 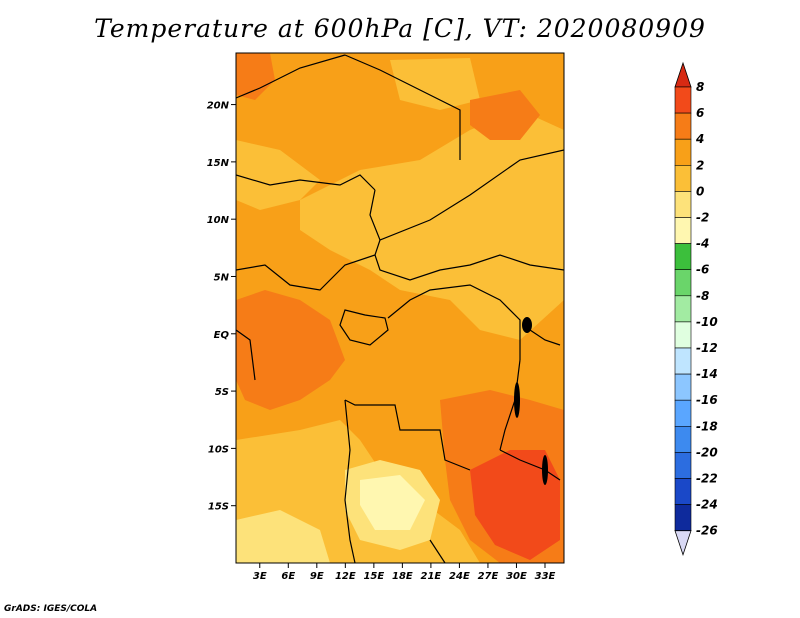 I want to click on lat-tick-label: 5S, so click(x=222, y=392).